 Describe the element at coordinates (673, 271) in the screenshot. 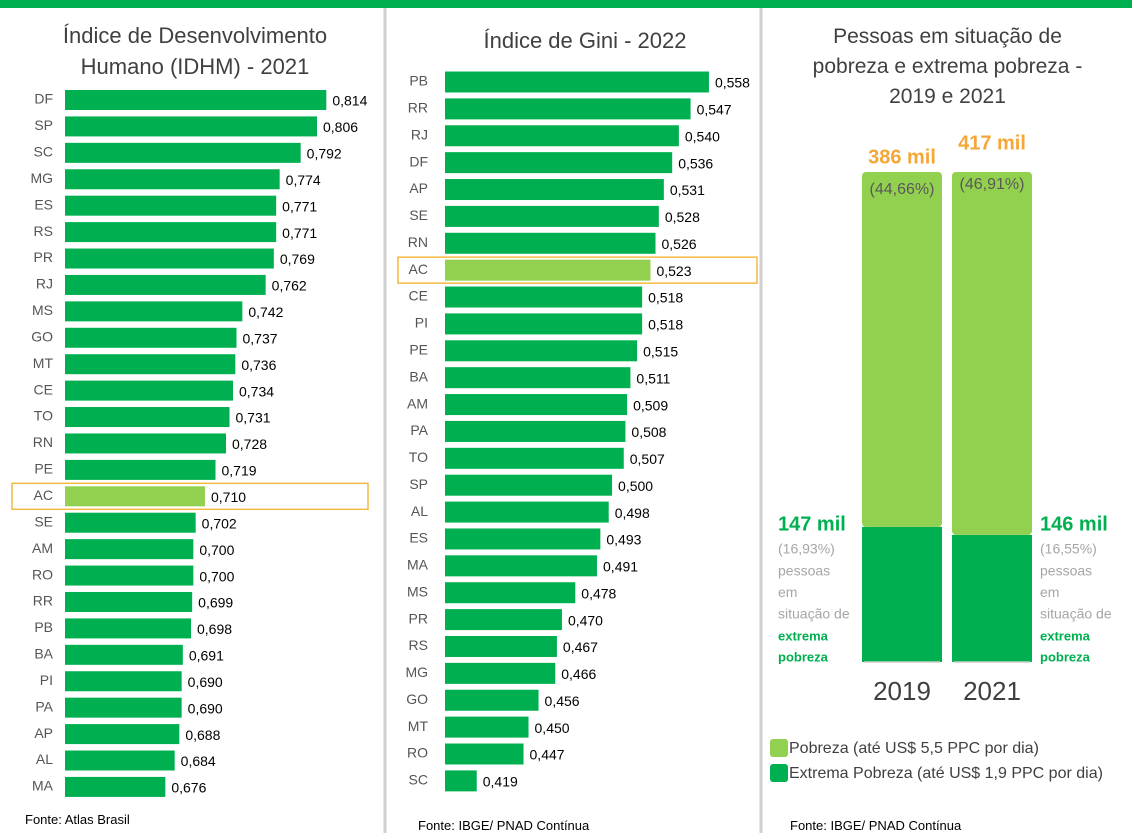

I see `value-label: 0,523` at that location.